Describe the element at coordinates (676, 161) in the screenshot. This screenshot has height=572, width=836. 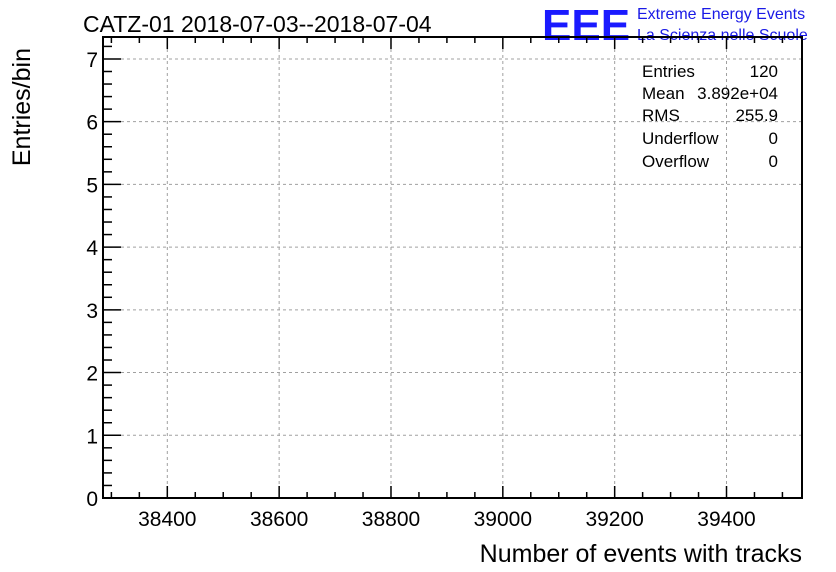
I see `stats-overflow-label: Overflow` at that location.